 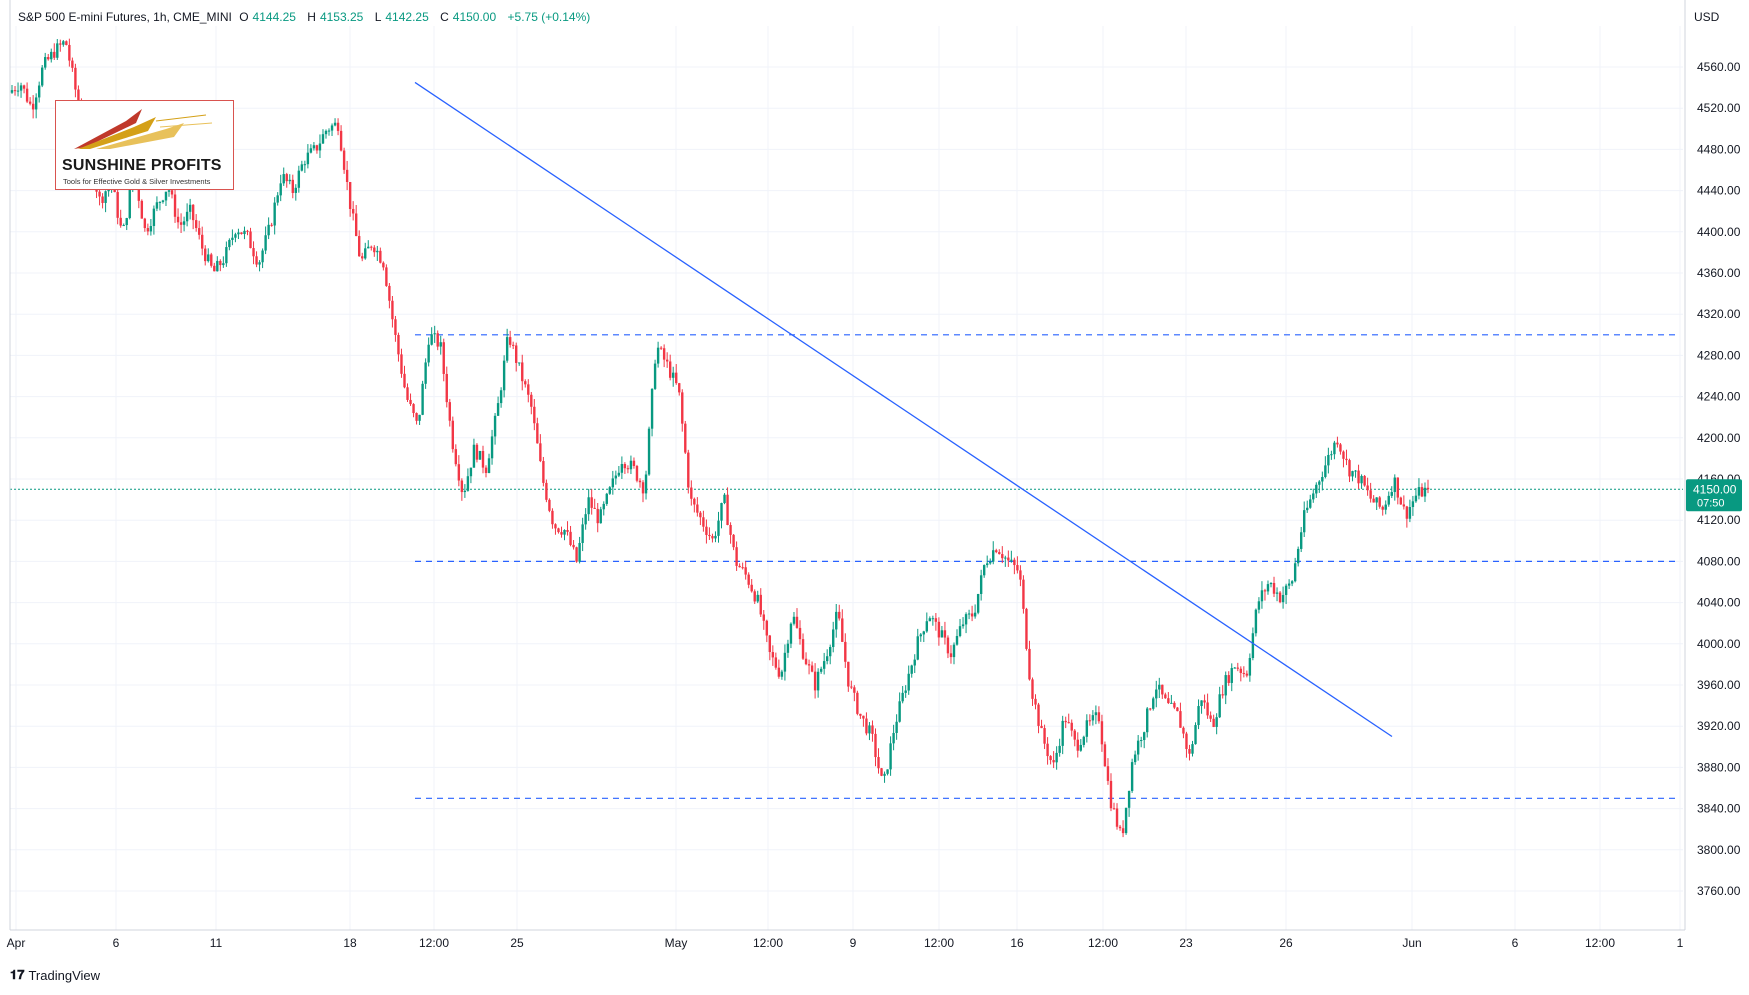 What do you see at coordinates (1714, 495) in the screenshot?
I see `price-tag-box` at bounding box center [1714, 495].